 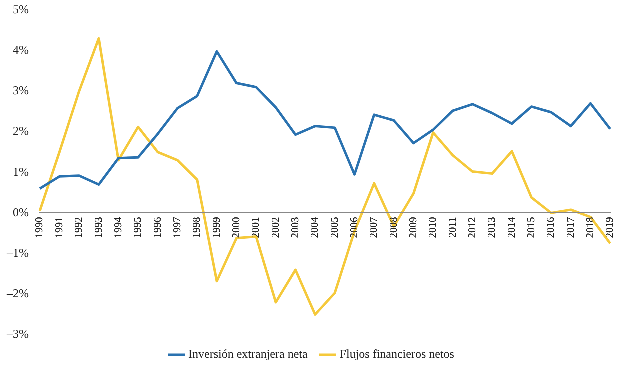 I want to click on x-tick-label: 2017, so click(x=571, y=227).